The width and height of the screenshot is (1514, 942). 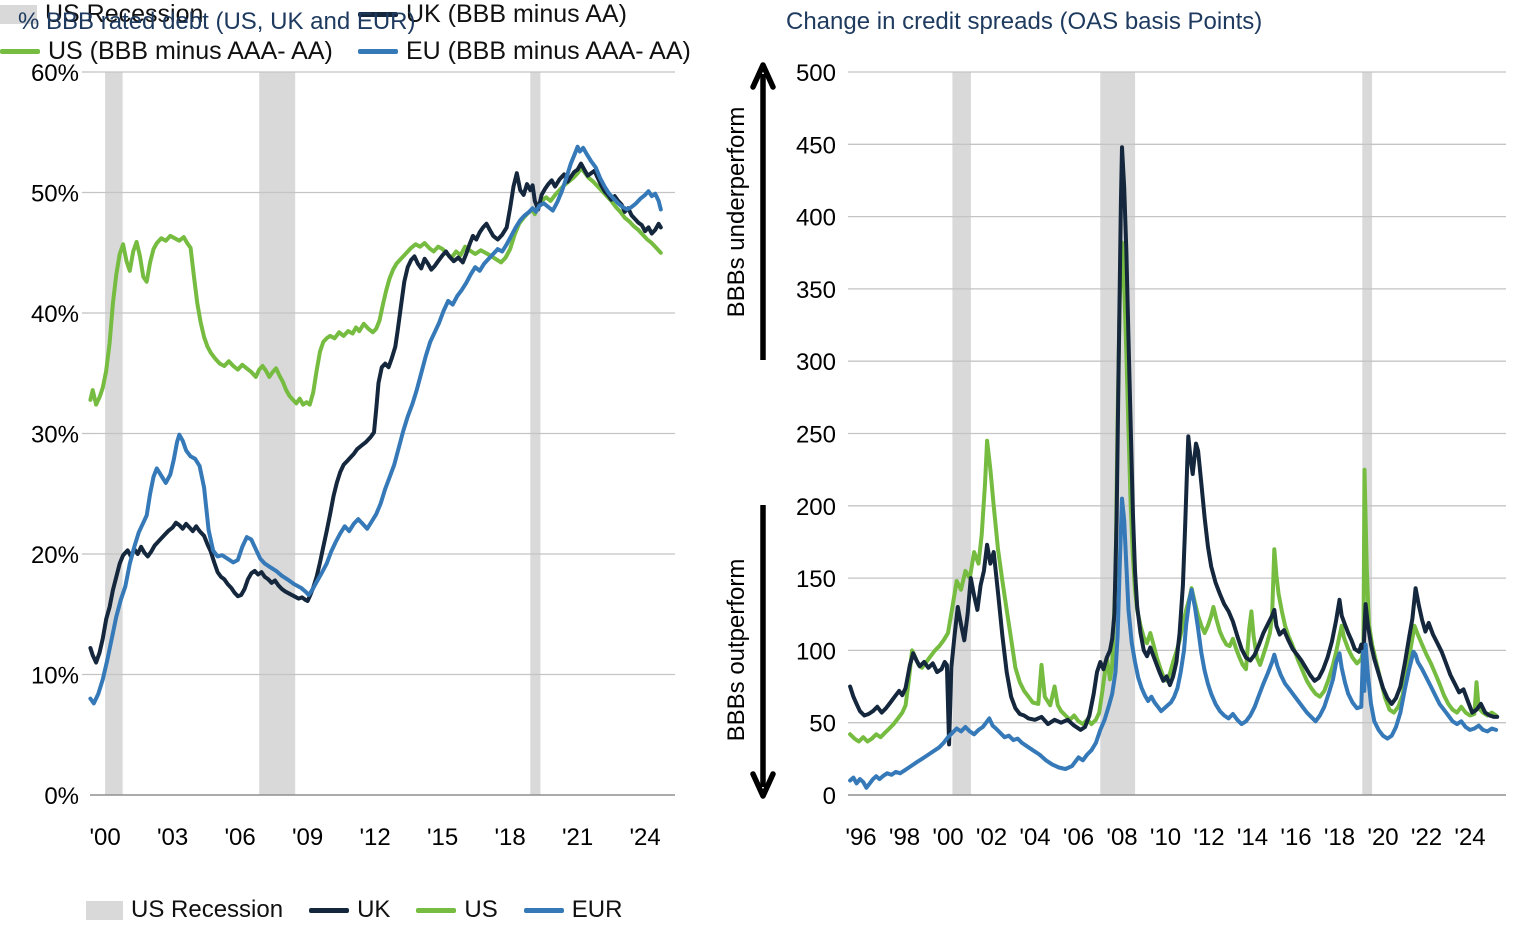 I want to click on x-tick-label: '14, so click(x=1252, y=837).